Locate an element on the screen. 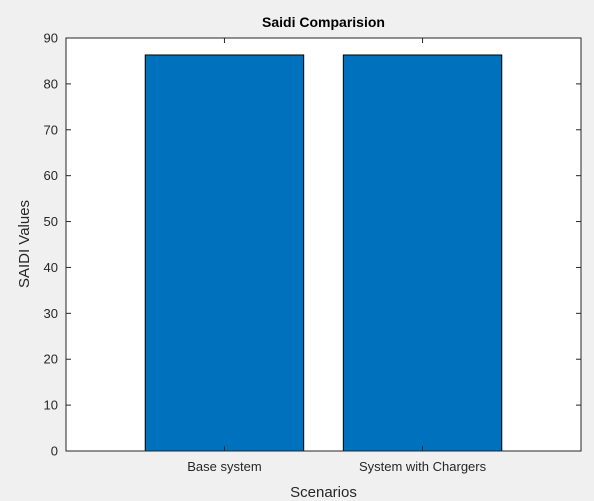 The image size is (594, 501). y-tick-label: 30 is located at coordinates (51, 313).